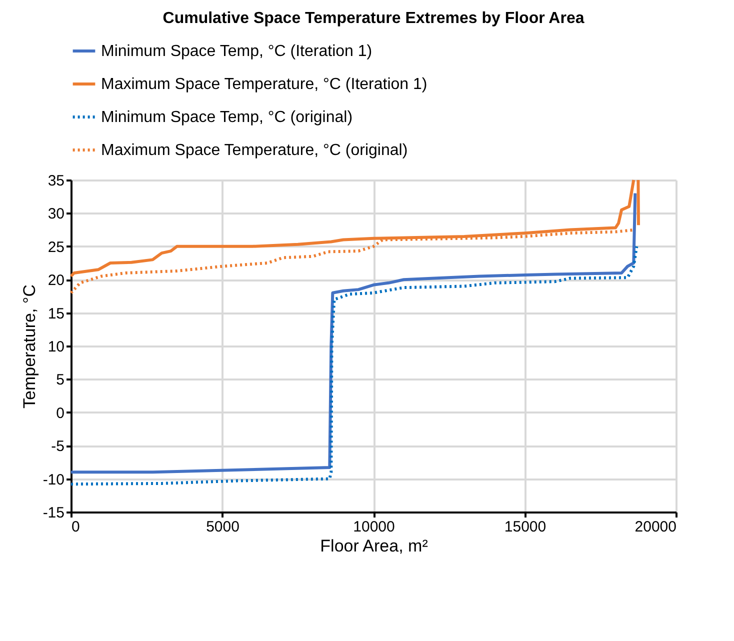  Describe the element at coordinates (76, 527) in the screenshot. I see `x-tick-label: 0` at that location.